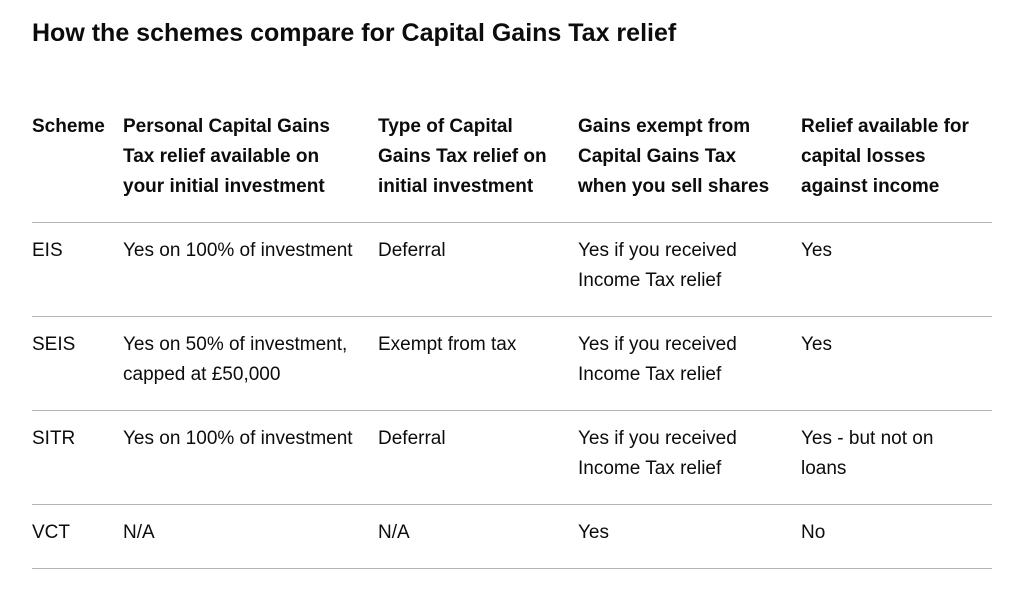 The image size is (1024, 595). Describe the element at coordinates (689, 536) in the screenshot. I see `cell-gains-exempt: Yes` at that location.